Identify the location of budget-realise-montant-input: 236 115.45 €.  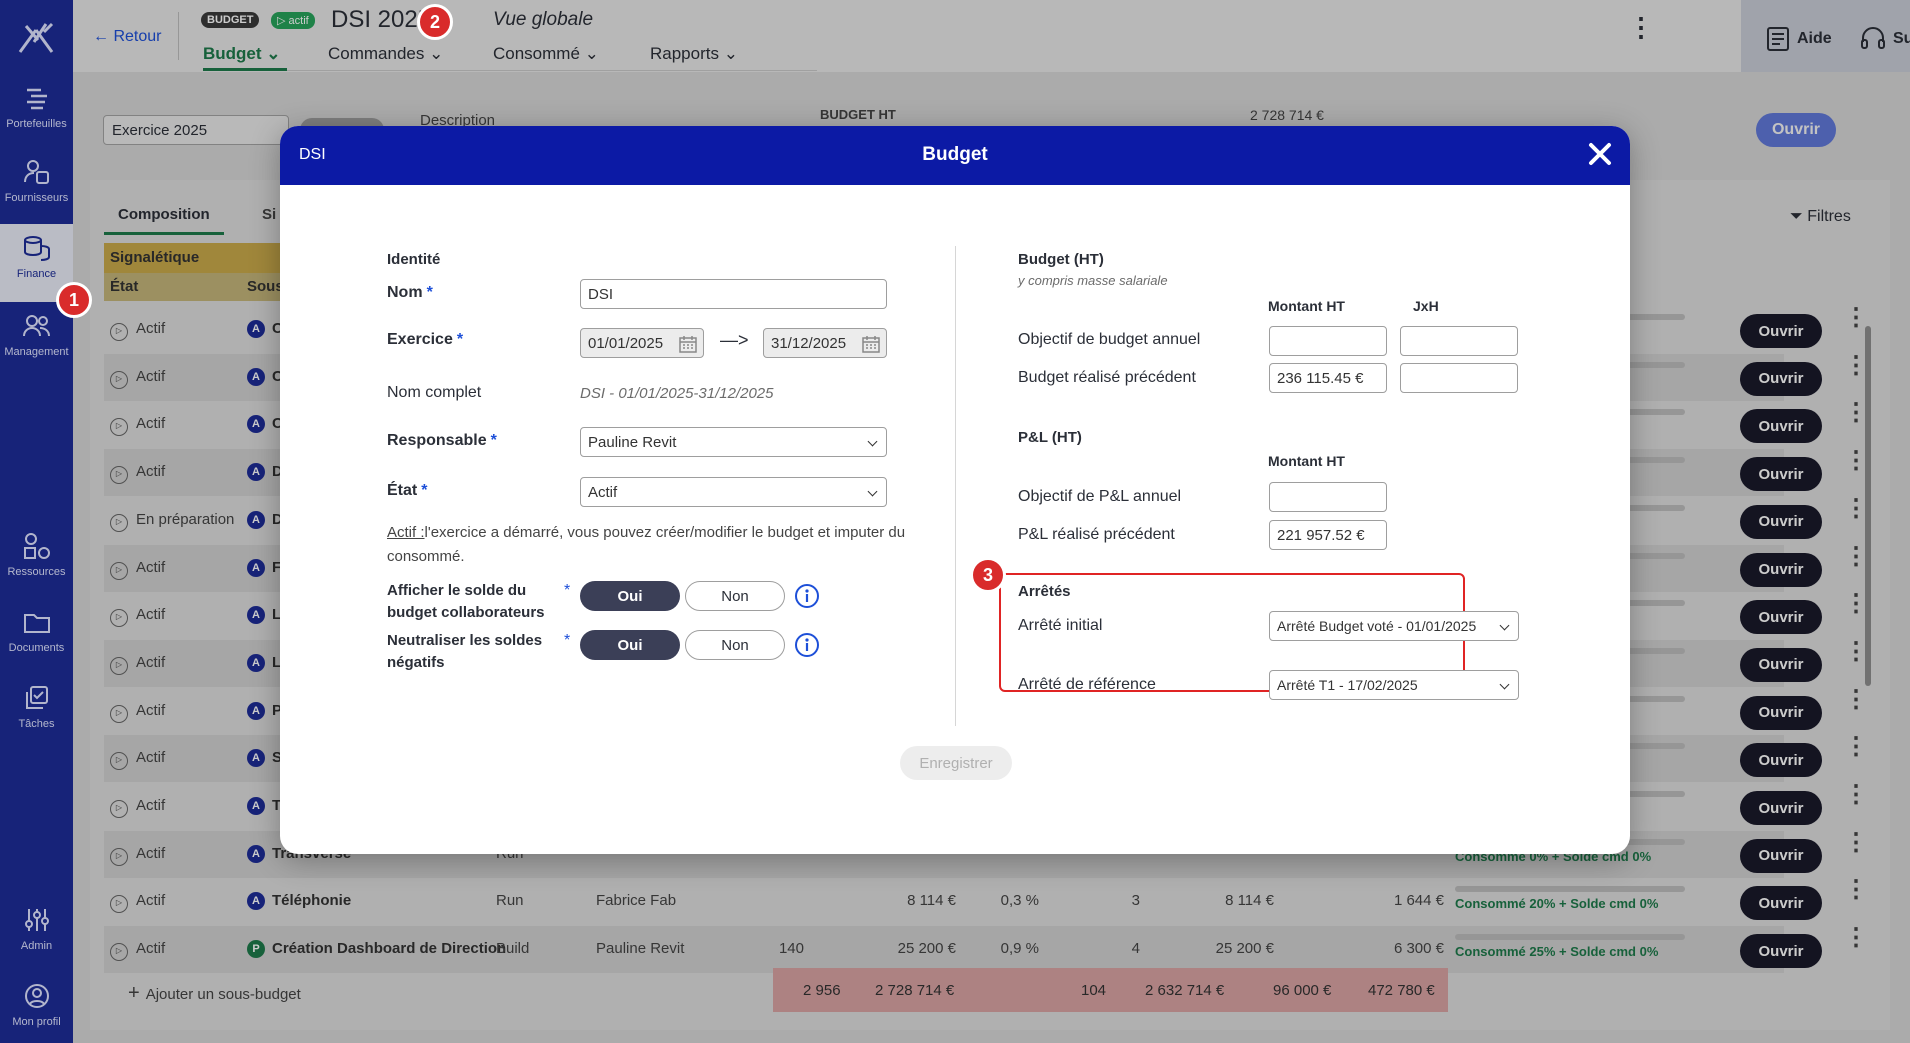
(1328, 378).